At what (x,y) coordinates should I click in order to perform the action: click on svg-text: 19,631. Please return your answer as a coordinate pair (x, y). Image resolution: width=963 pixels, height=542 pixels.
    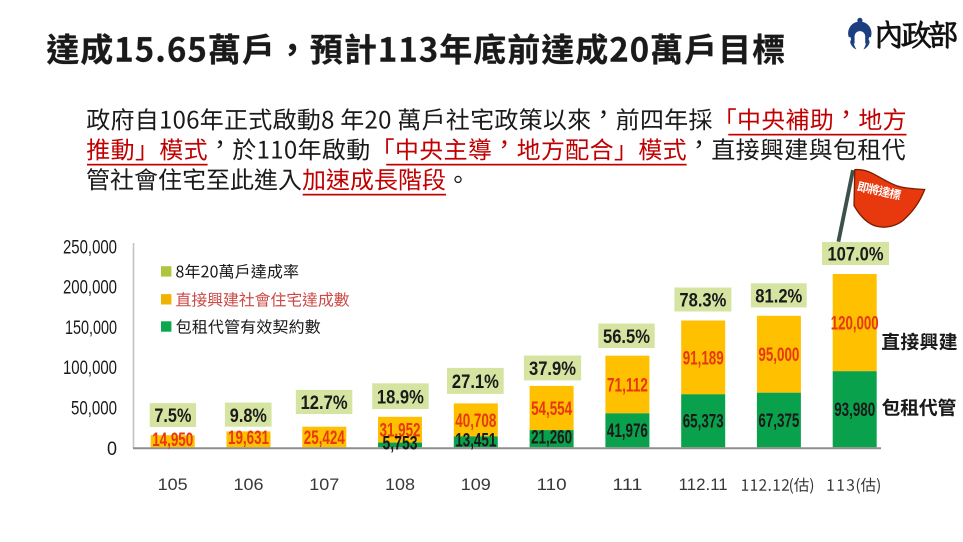
    Looking at the image, I should click on (248, 438).